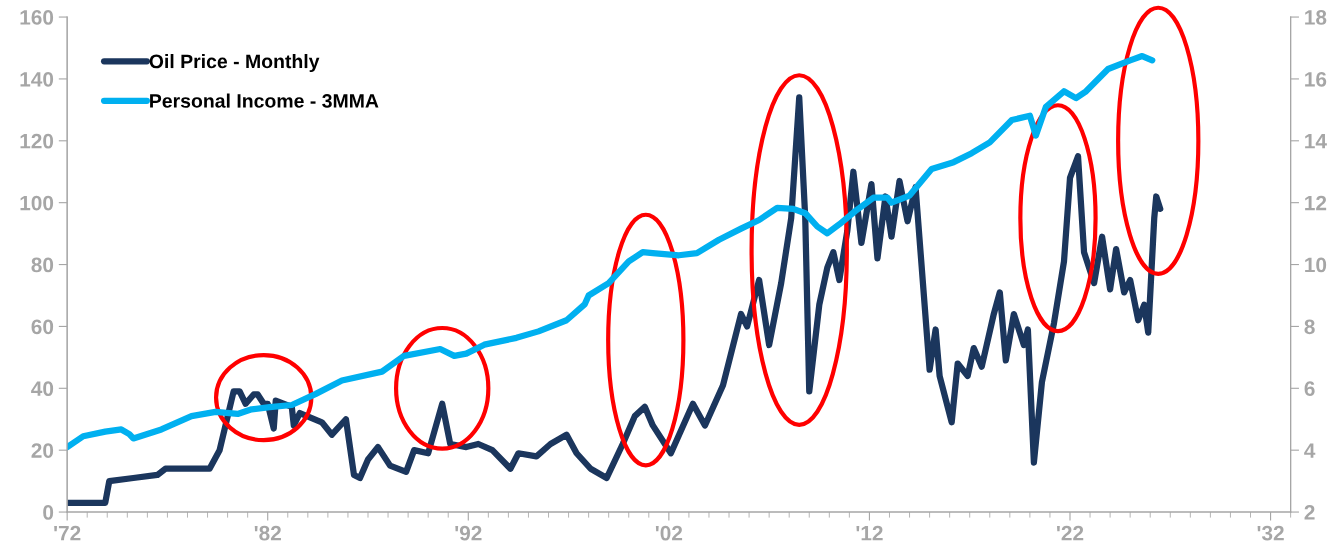  Describe the element at coordinates (468, 533) in the screenshot. I see `x-tick-label: '92` at that location.